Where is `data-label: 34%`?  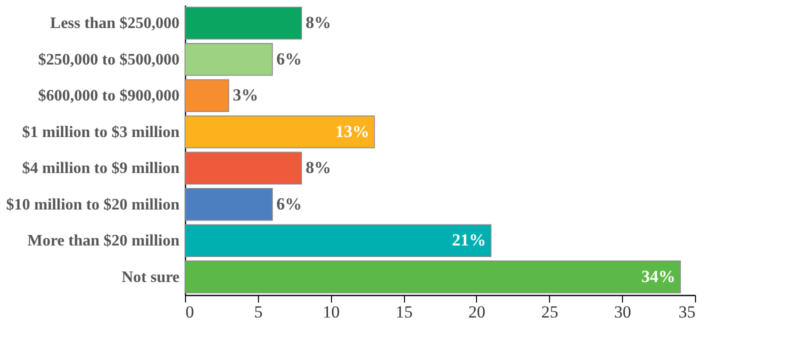
data-label: 34% is located at coordinates (658, 276).